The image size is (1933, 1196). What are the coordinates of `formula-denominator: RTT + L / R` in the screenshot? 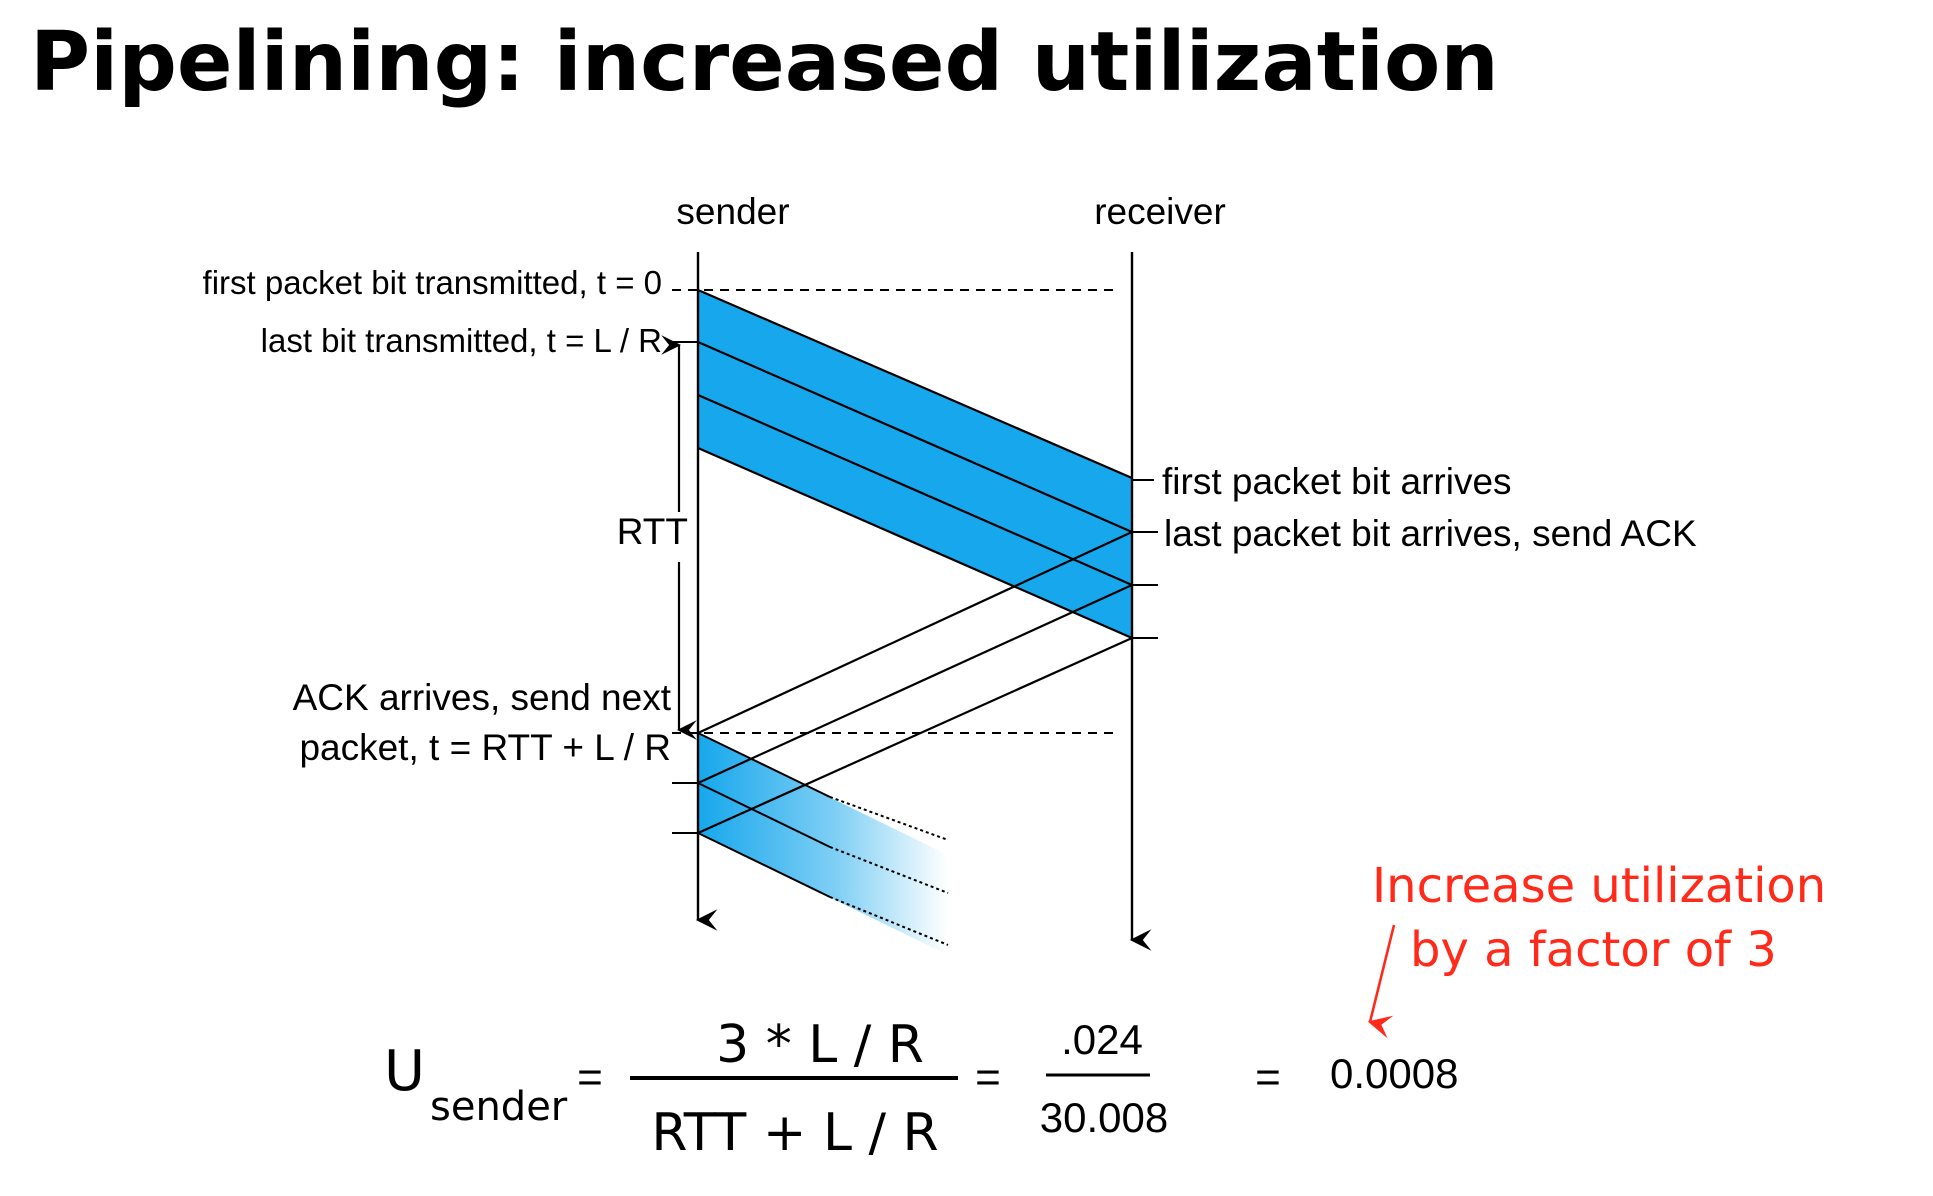 It's located at (794, 1133).